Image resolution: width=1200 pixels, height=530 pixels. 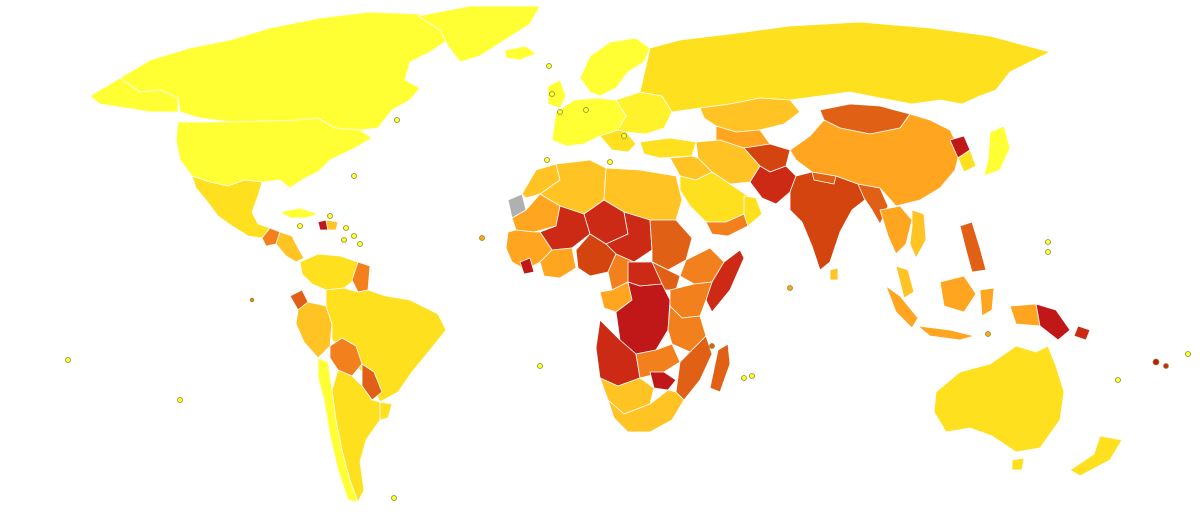 What do you see at coordinates (479, 34) in the screenshot?
I see `country-greenland` at bounding box center [479, 34].